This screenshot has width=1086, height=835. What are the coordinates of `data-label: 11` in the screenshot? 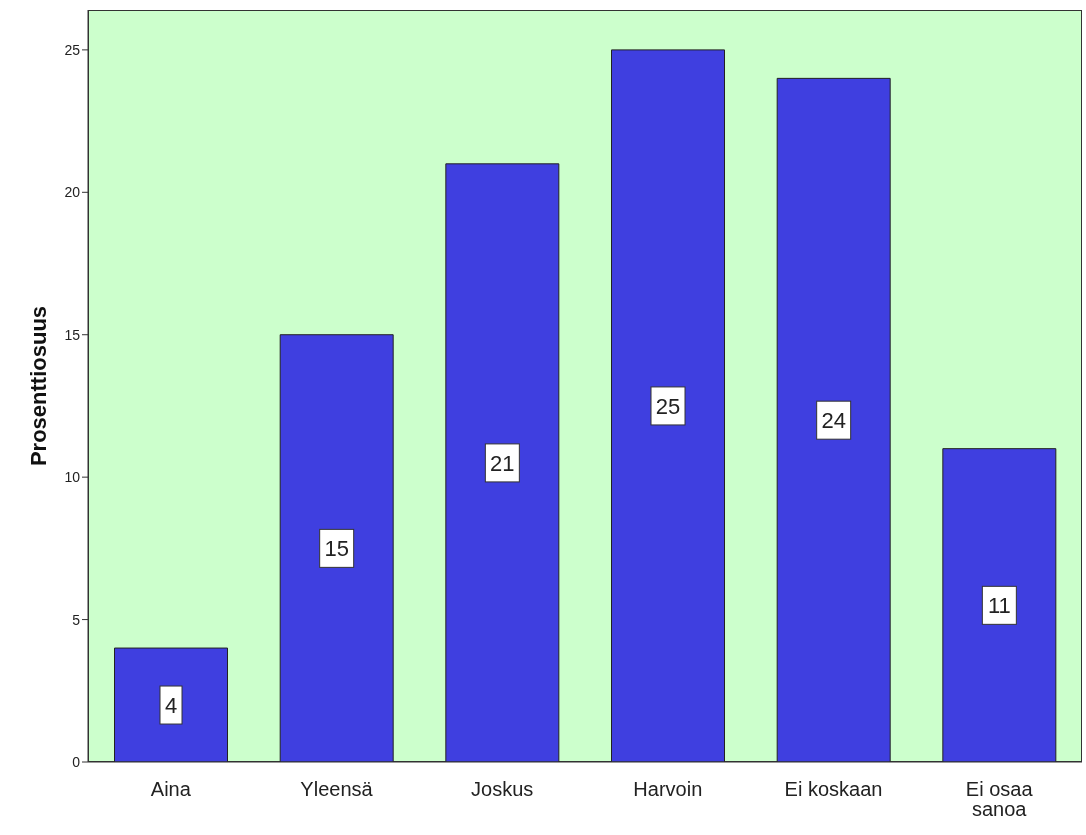 It's located at (999, 606).